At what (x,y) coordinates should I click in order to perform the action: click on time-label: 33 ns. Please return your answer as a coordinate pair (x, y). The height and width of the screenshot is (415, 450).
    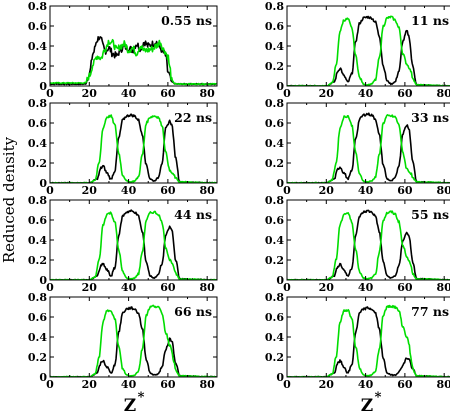
    Looking at the image, I should click on (430, 117).